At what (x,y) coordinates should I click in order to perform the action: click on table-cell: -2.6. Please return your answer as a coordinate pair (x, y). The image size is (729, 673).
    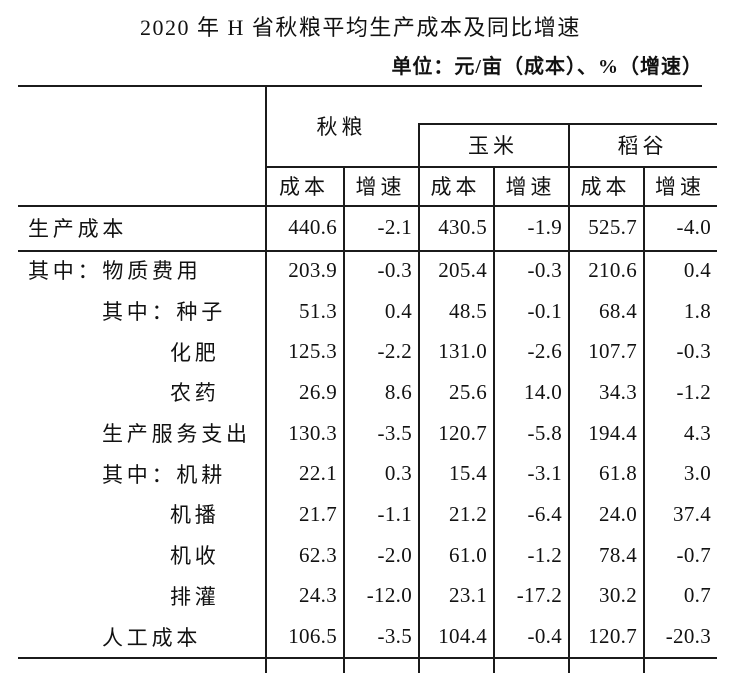
    Looking at the image, I should click on (544, 351).